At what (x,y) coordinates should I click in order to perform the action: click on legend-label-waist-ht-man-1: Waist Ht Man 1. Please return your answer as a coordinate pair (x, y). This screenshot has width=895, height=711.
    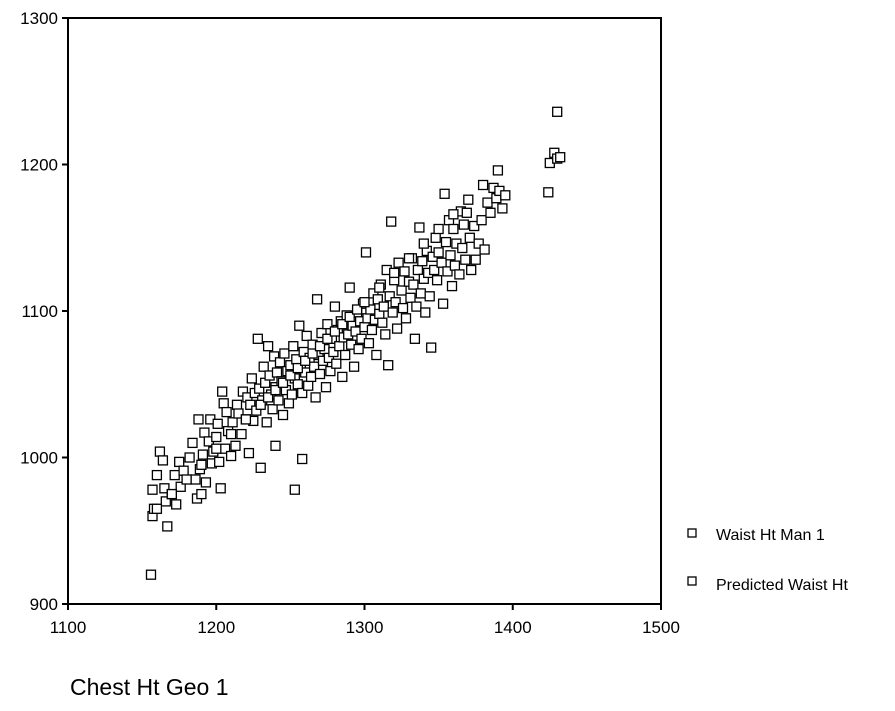
    Looking at the image, I should click on (770, 535).